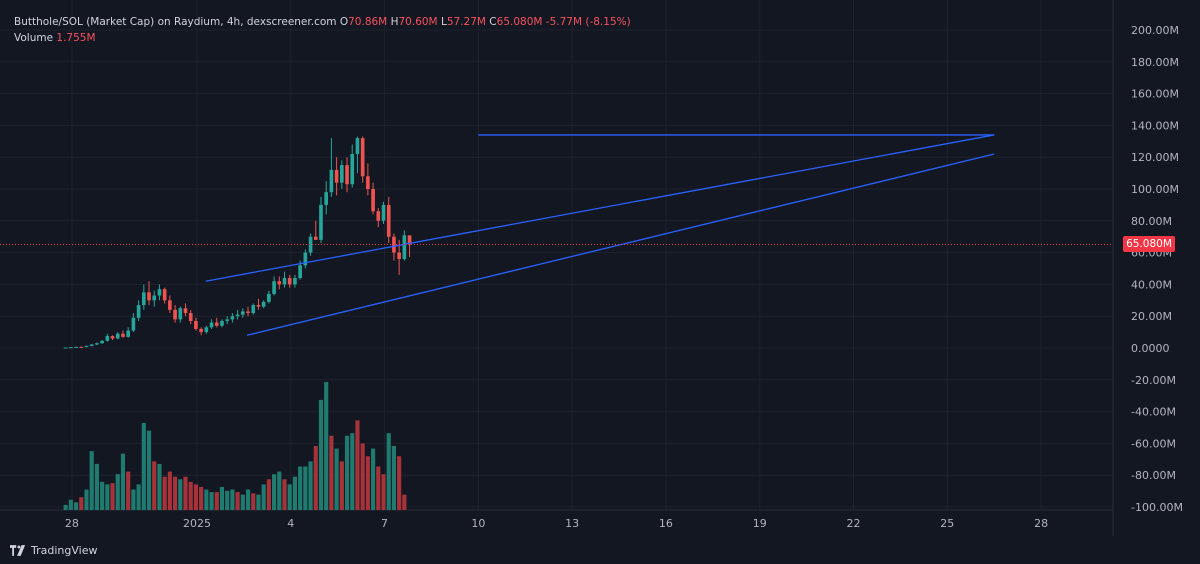 Image resolution: width=1200 pixels, height=564 pixels. I want to click on close-value: 65.080M, so click(519, 22).